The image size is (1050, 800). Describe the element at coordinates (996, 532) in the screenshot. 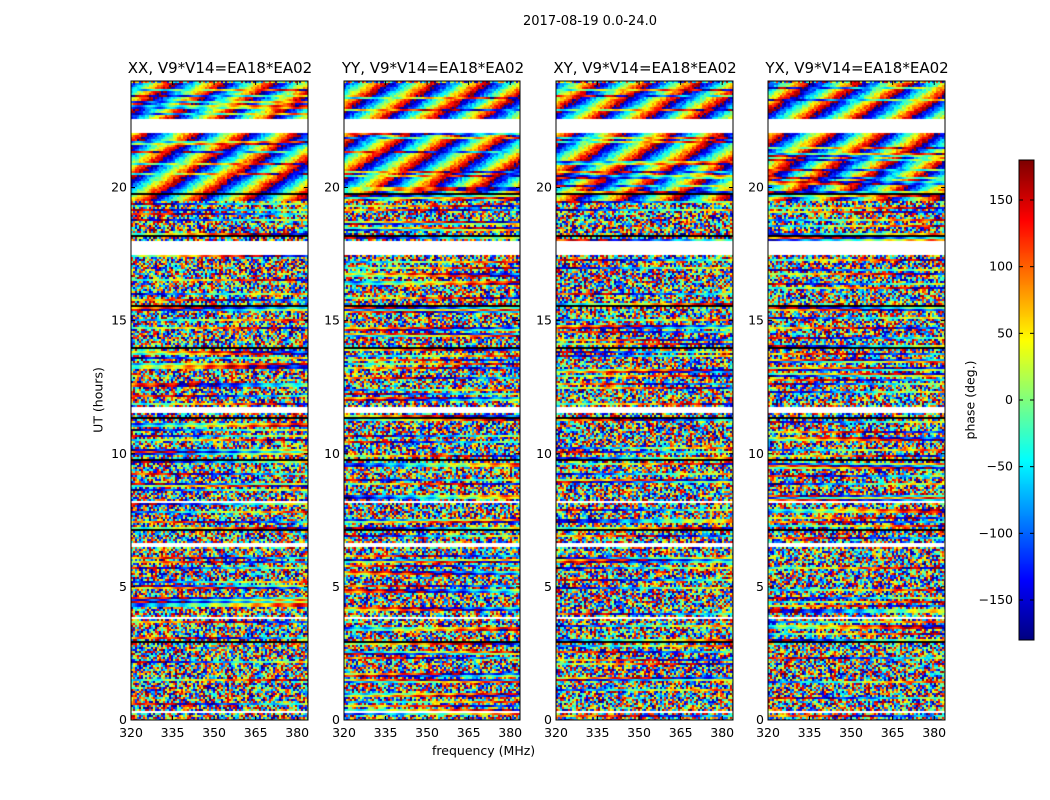

I see `colorbar-tick-label: −100` at that location.